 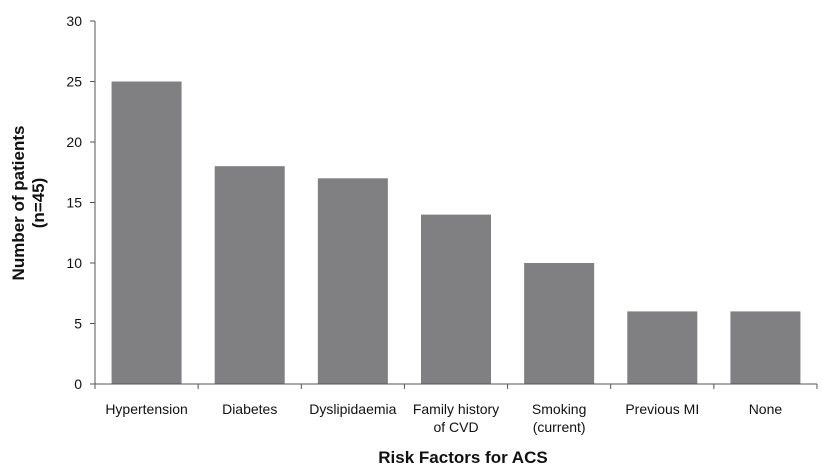 What do you see at coordinates (78, 384) in the screenshot?
I see `y-tick-label: 0` at bounding box center [78, 384].